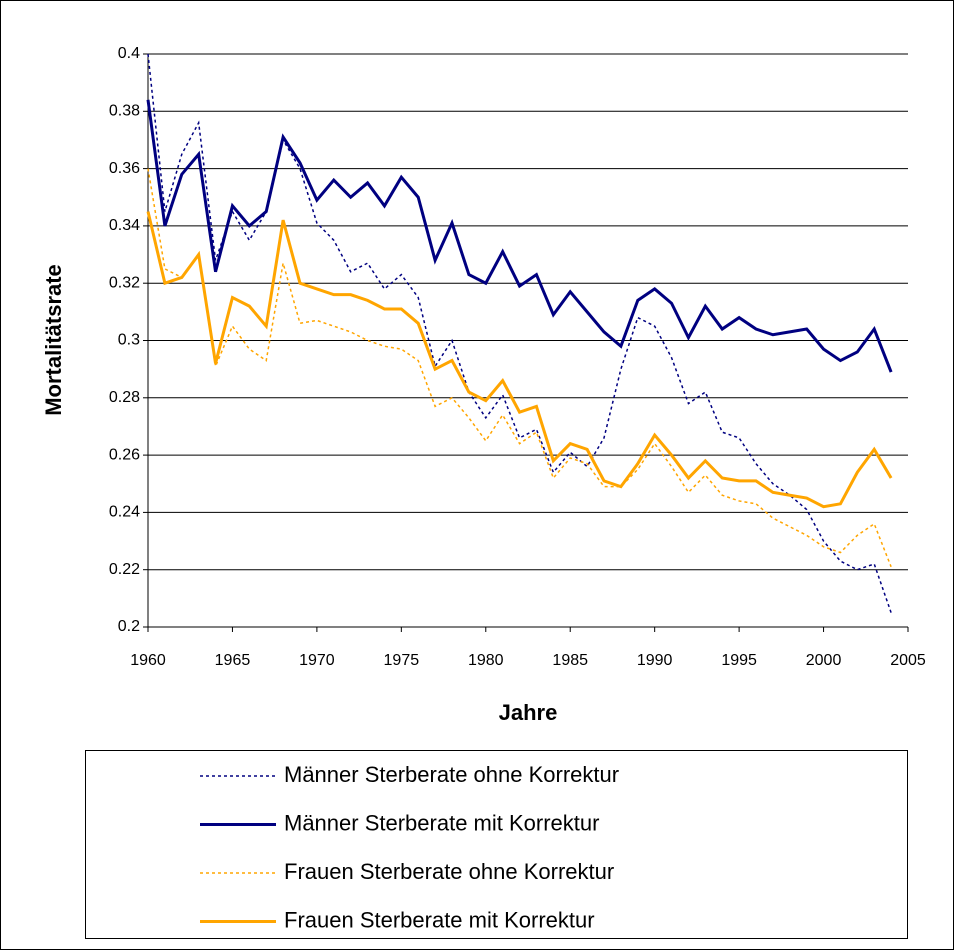  What do you see at coordinates (486, 660) in the screenshot?
I see `x-tick-label: 1980` at bounding box center [486, 660].